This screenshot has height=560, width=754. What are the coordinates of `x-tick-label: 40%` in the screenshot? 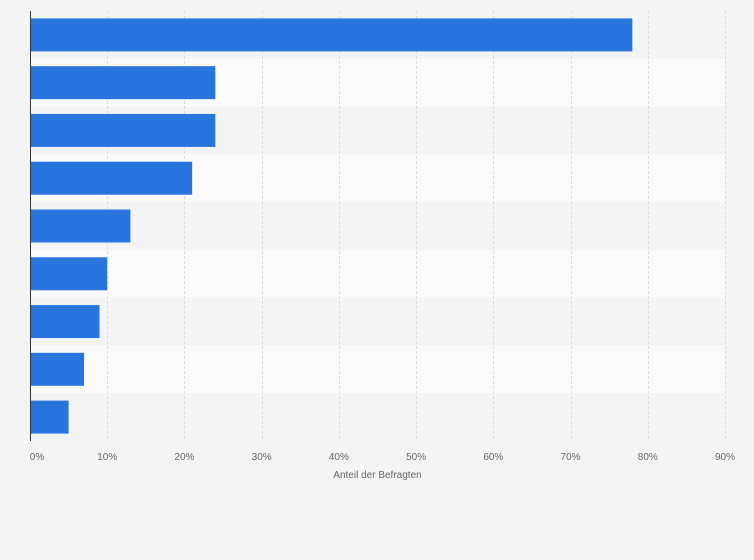 It's located at (339, 457).